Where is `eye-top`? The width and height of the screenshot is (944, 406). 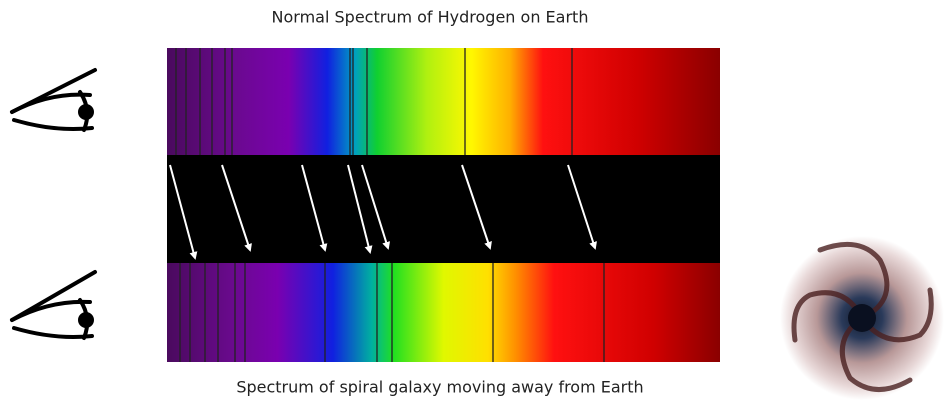
eye-top is located at coordinates (53, 100).